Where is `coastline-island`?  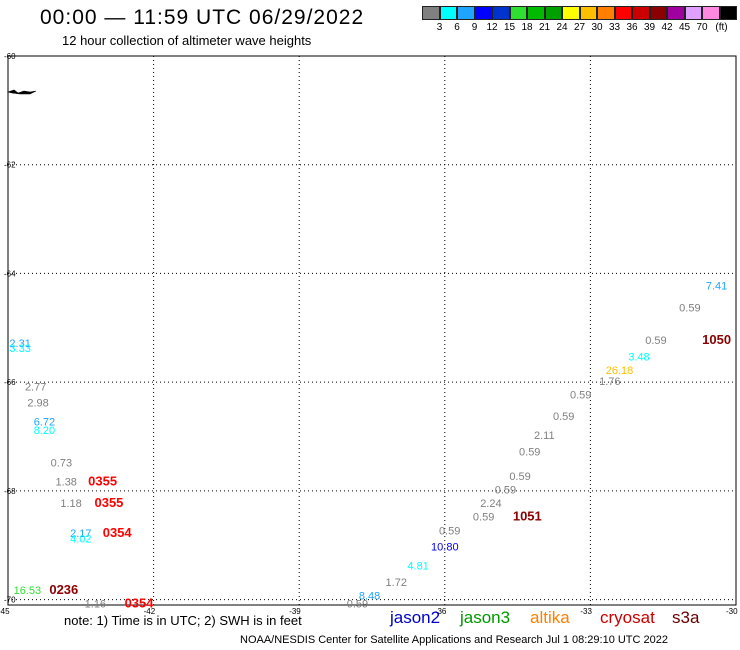
coastline-island is located at coordinates (21, 92).